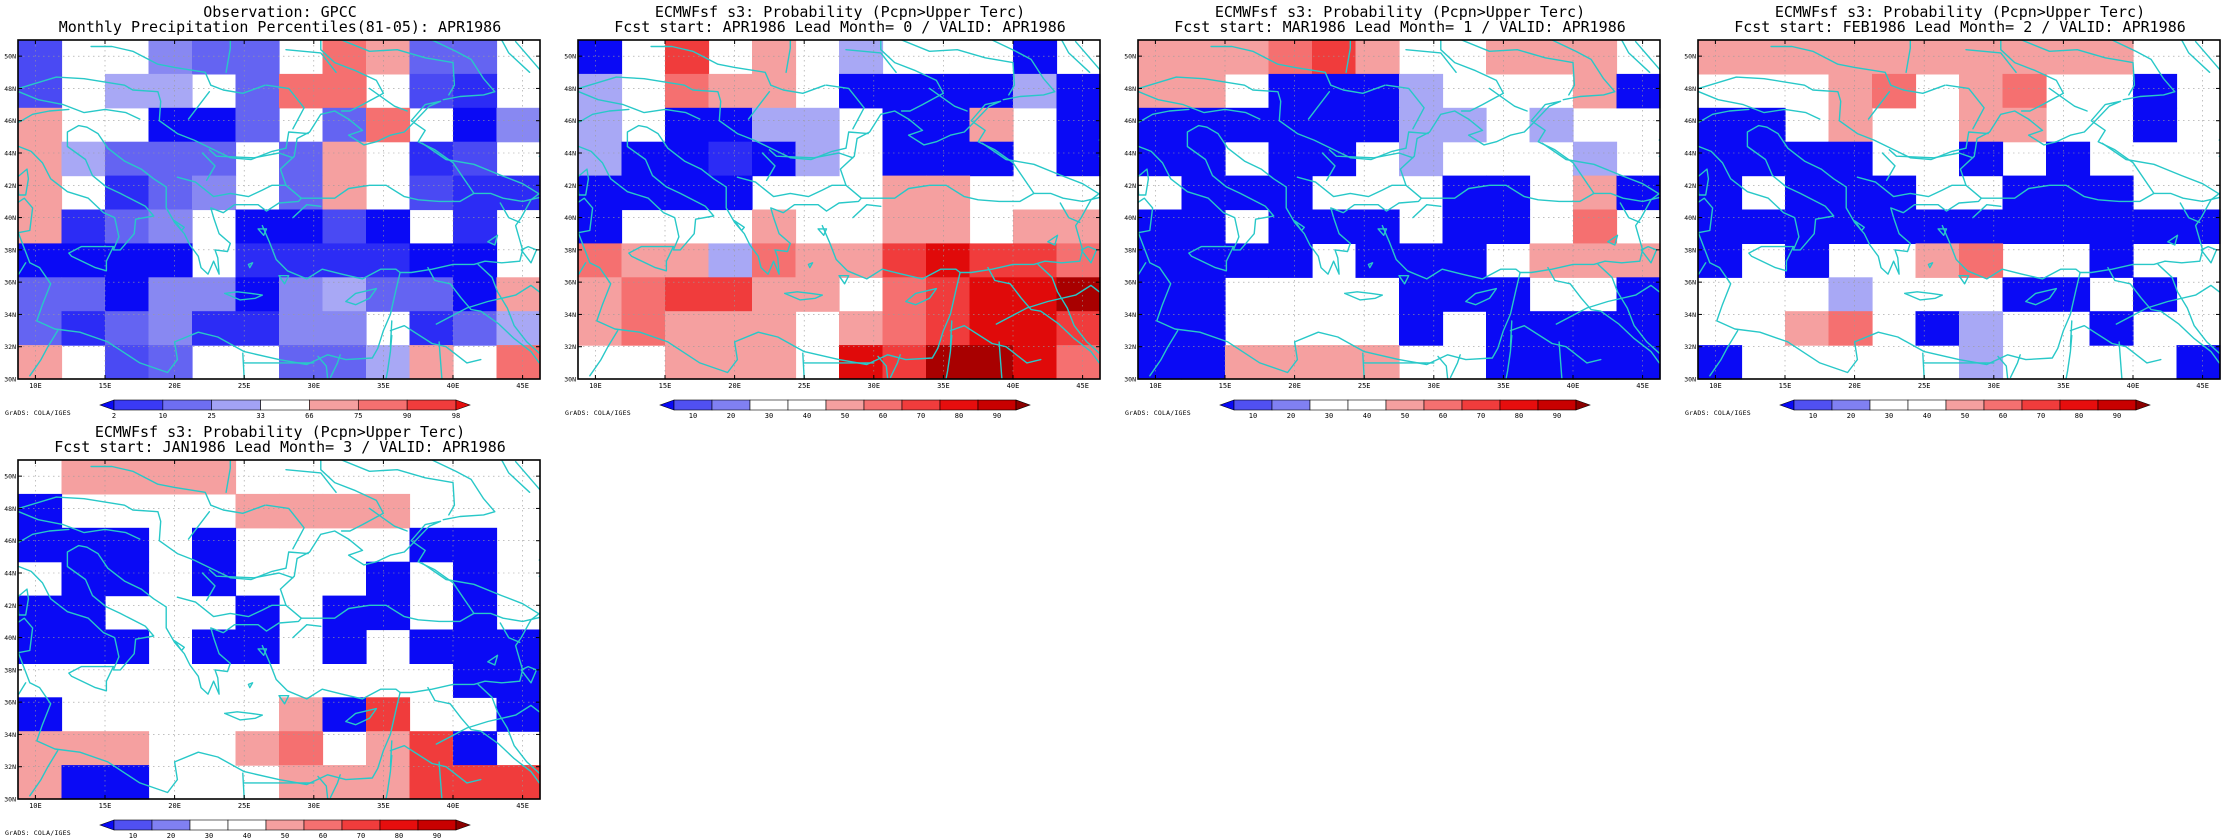 This screenshot has height=840, width=2240. What do you see at coordinates (1364, 386) in the screenshot?
I see `lon-tick-label: 25E` at bounding box center [1364, 386].